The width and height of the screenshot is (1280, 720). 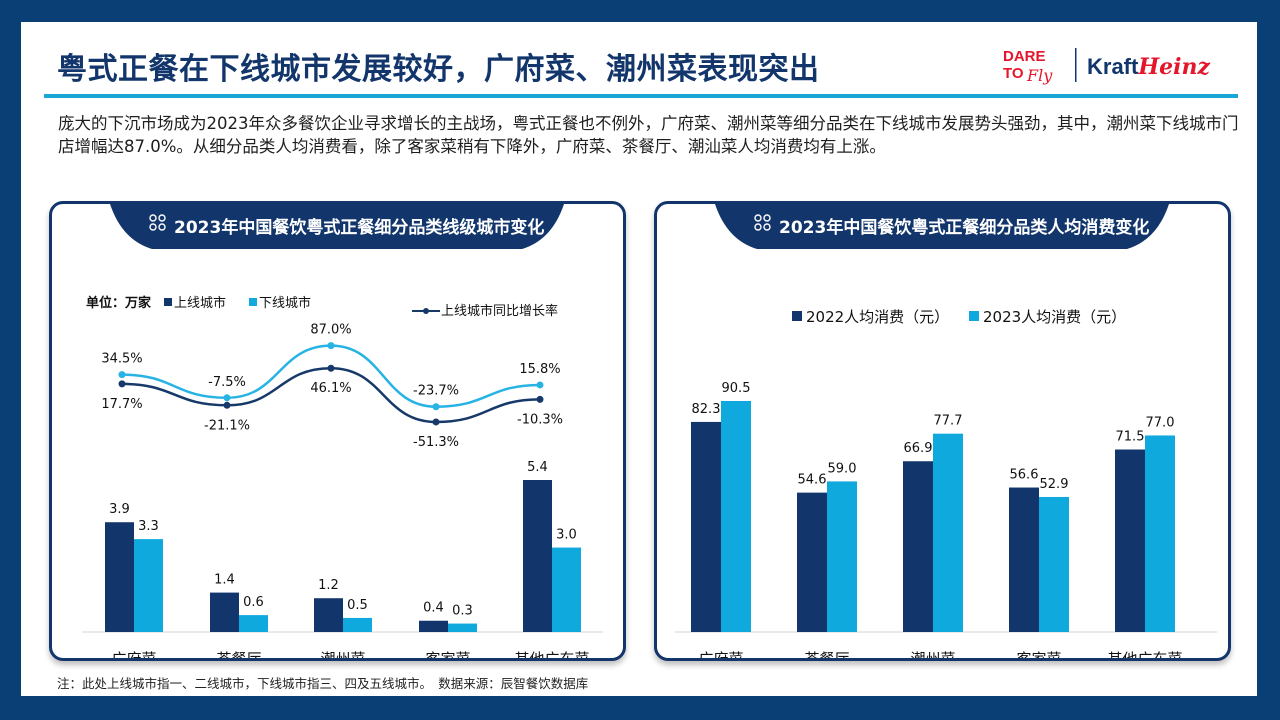 I want to click on bar-value-label: 90.5, so click(x=736, y=388).